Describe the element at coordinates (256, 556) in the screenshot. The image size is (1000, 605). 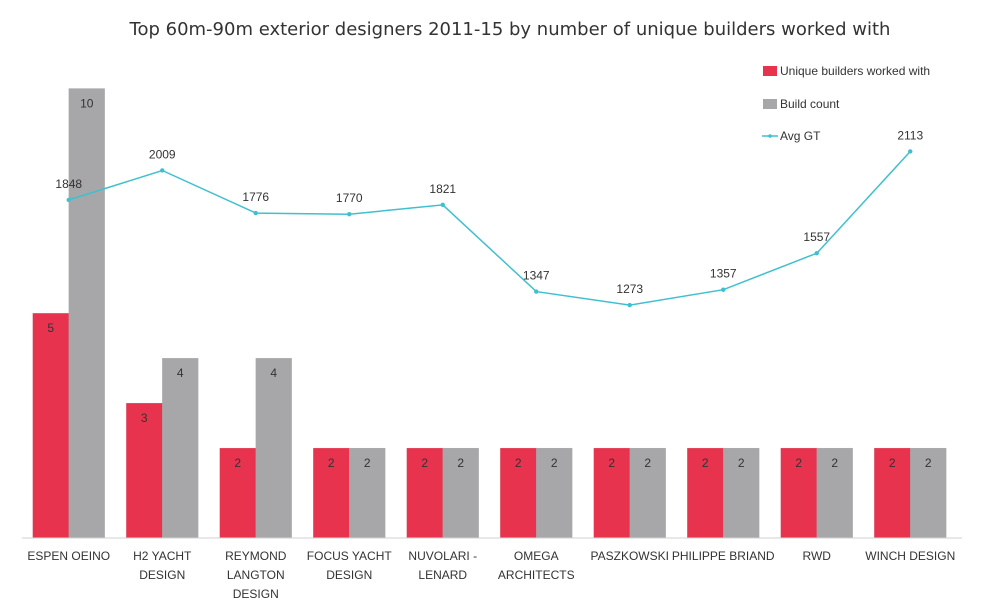
I see `x-tick-label: REYMOND` at that location.